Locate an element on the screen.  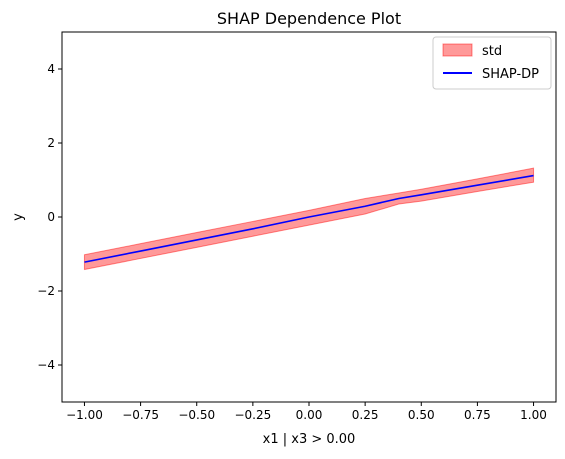
y-axis-label: y is located at coordinates (18, 217).